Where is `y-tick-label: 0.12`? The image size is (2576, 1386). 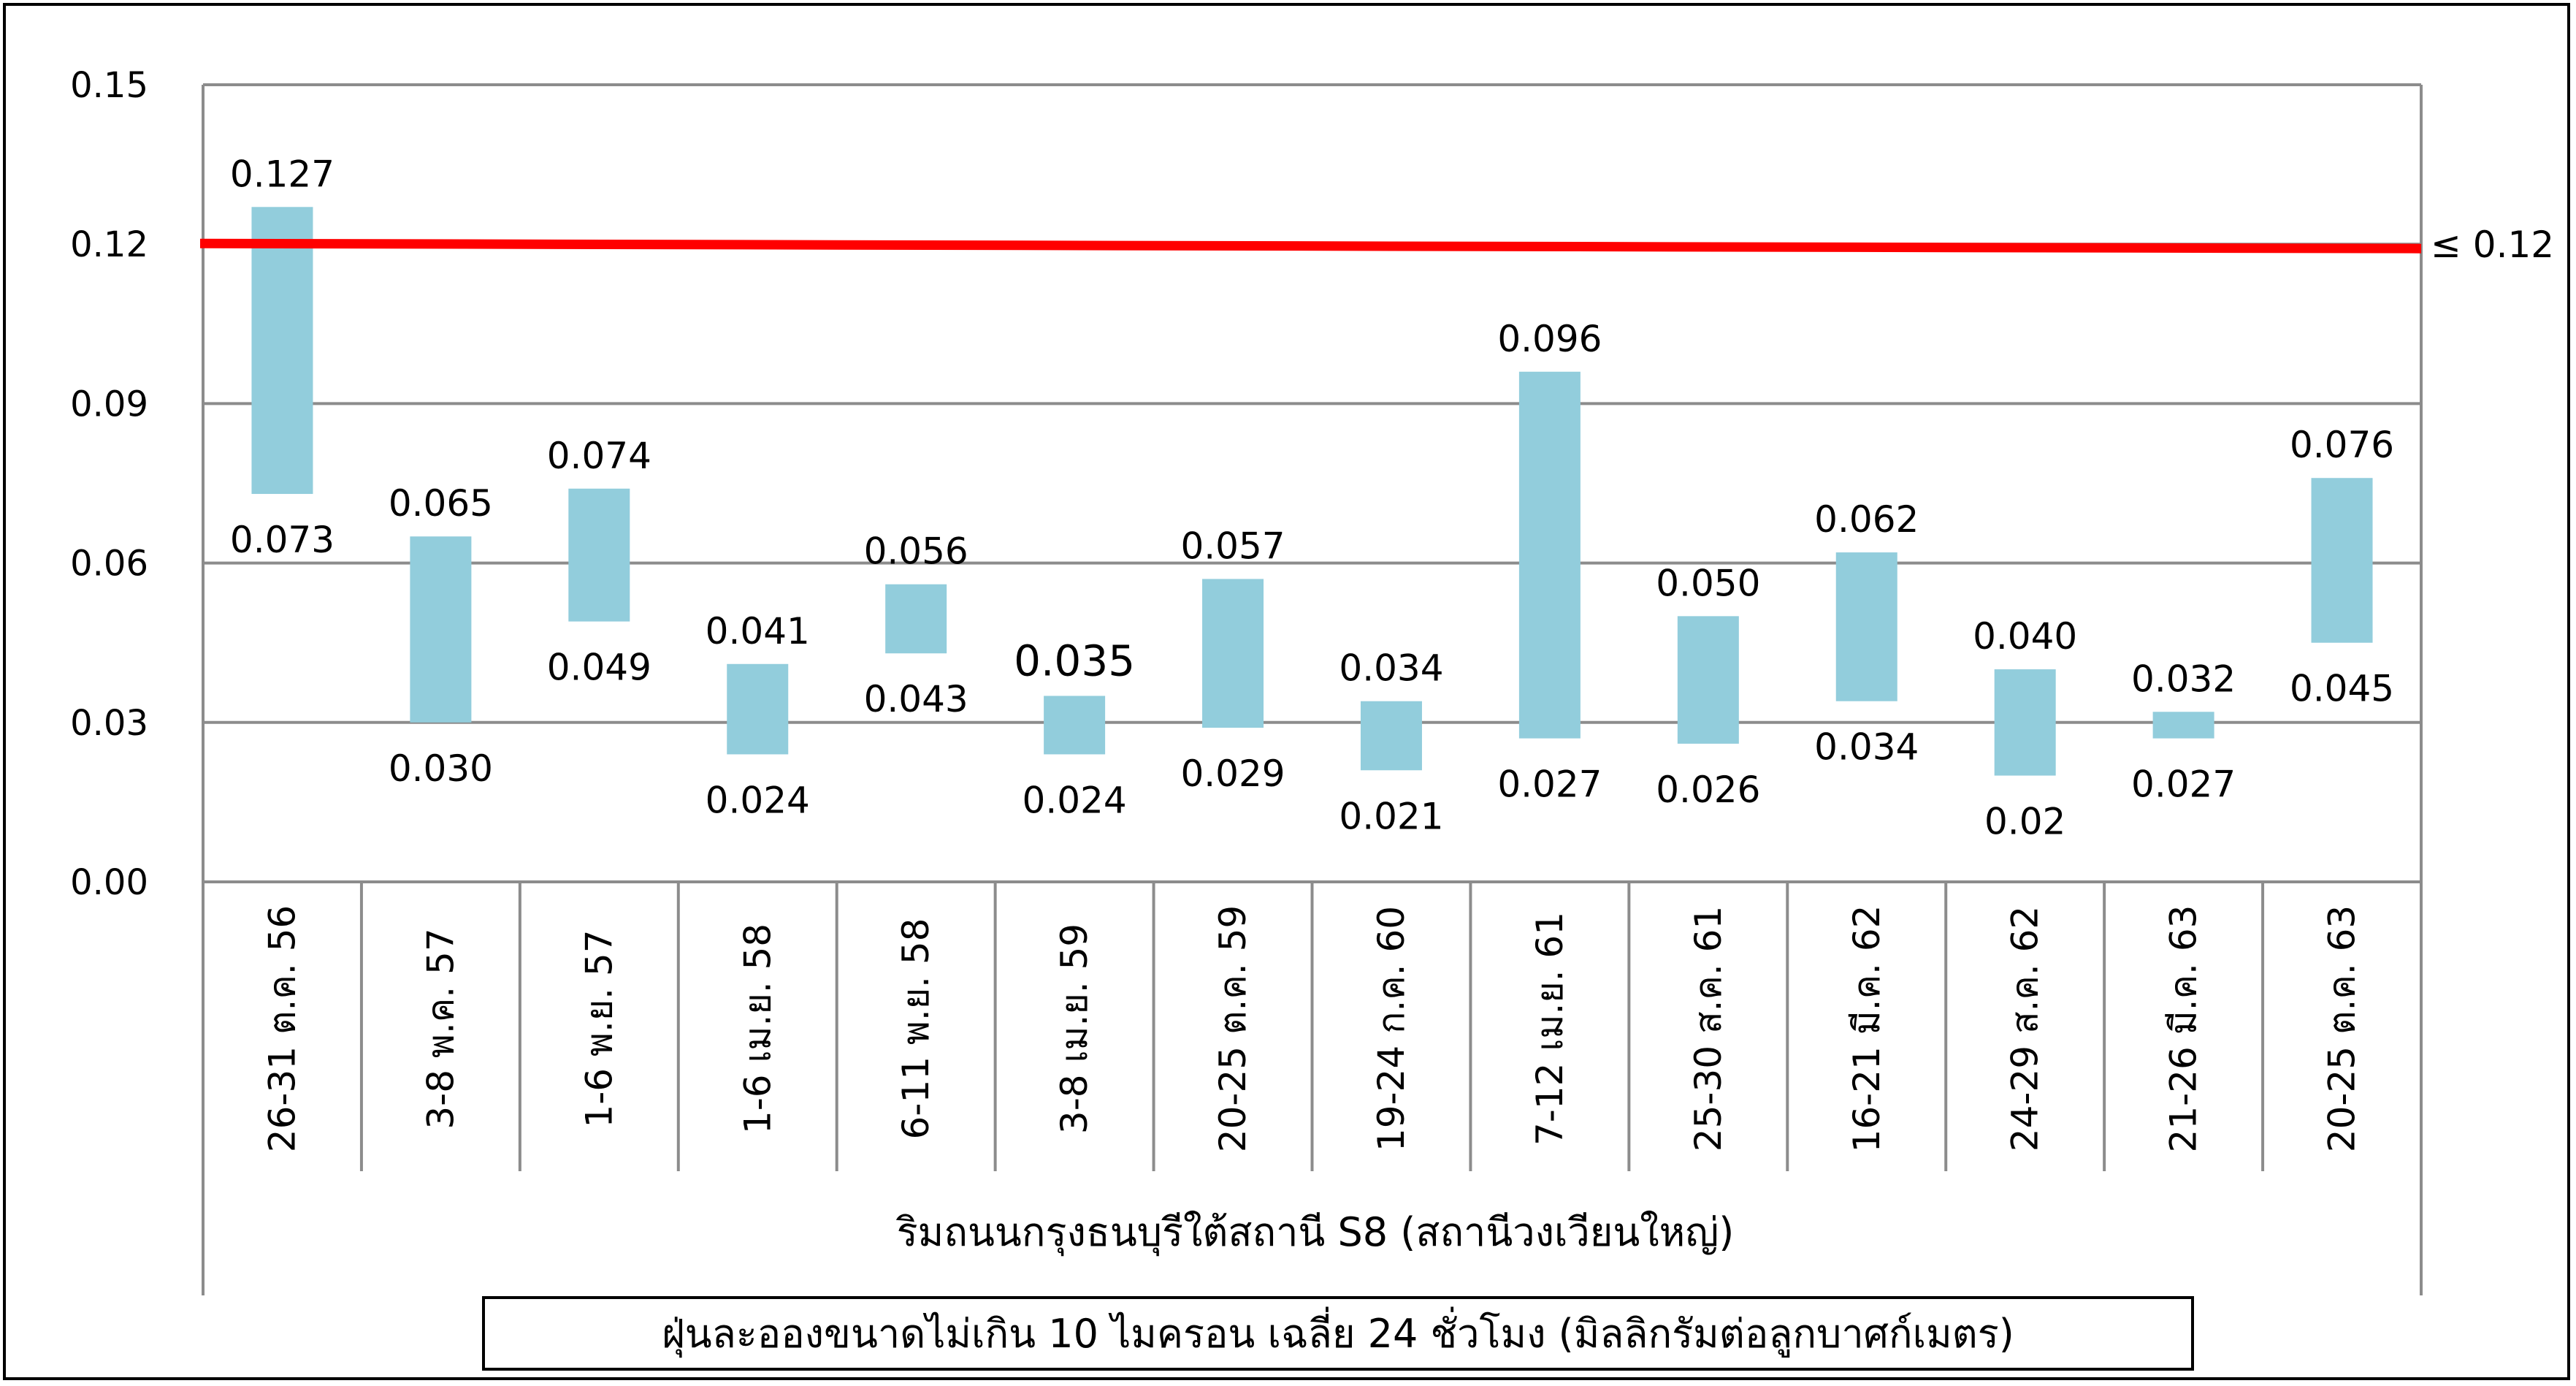
y-tick-label: 0.12 is located at coordinates (109, 244).